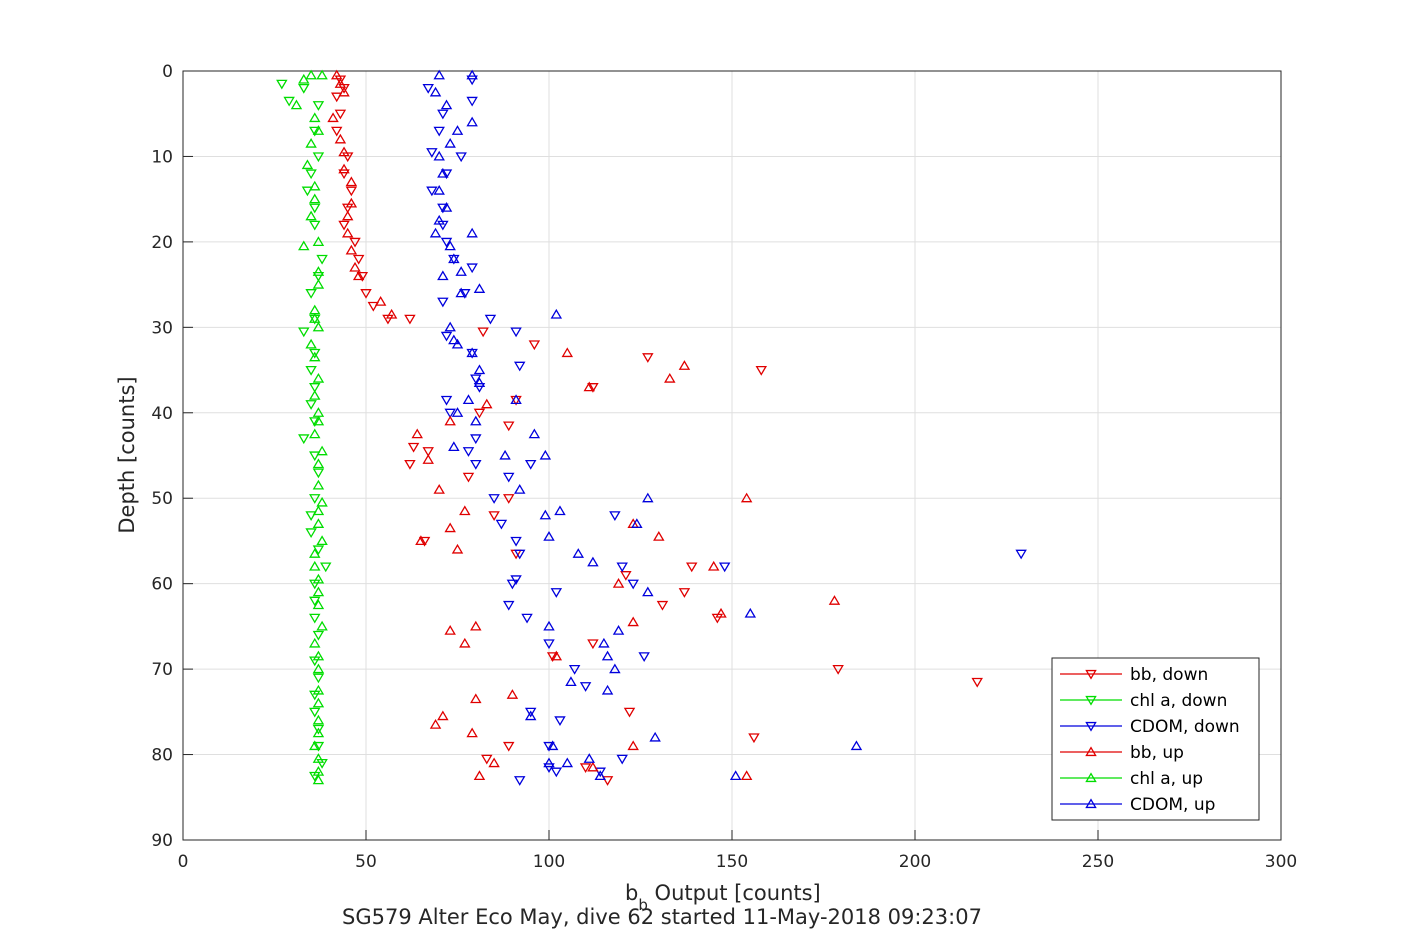  Describe the element at coordinates (162, 670) in the screenshot. I see `y-tick-label: 70` at that location.